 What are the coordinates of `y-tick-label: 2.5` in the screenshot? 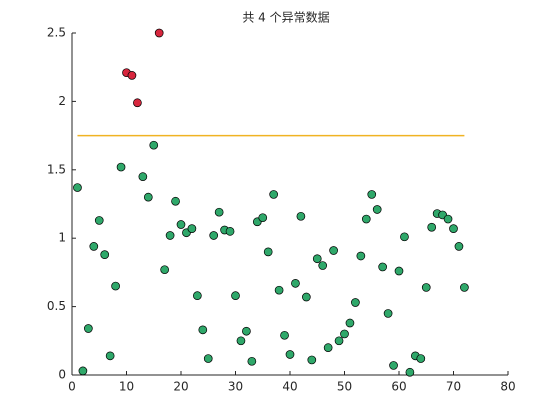 It's located at (56, 33).